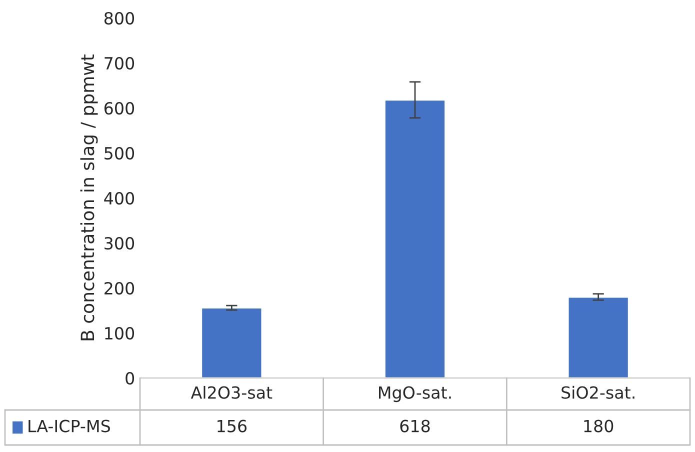 The image size is (695, 452). What do you see at coordinates (231, 392) in the screenshot?
I see `x-tick-label: Al2O3-sat` at bounding box center [231, 392].